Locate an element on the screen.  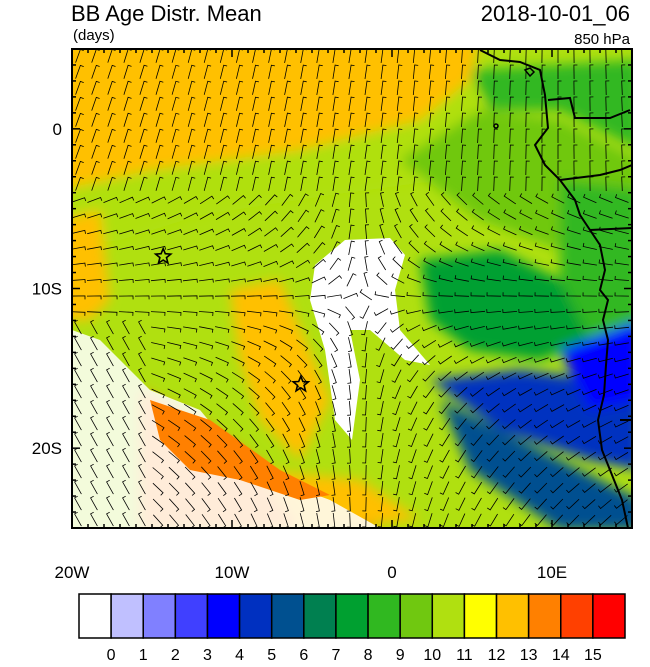
lon-tick-label: 10E is located at coordinates (552, 572).